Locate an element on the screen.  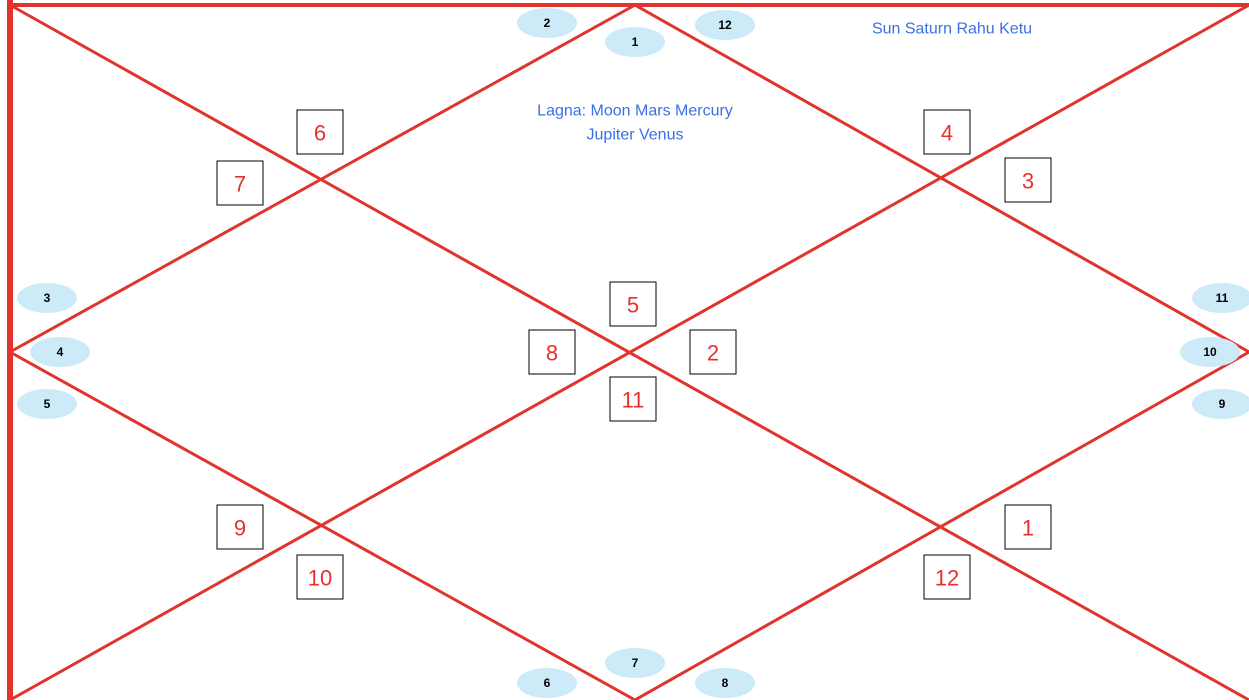
sign-number: 5 is located at coordinates (633, 305).